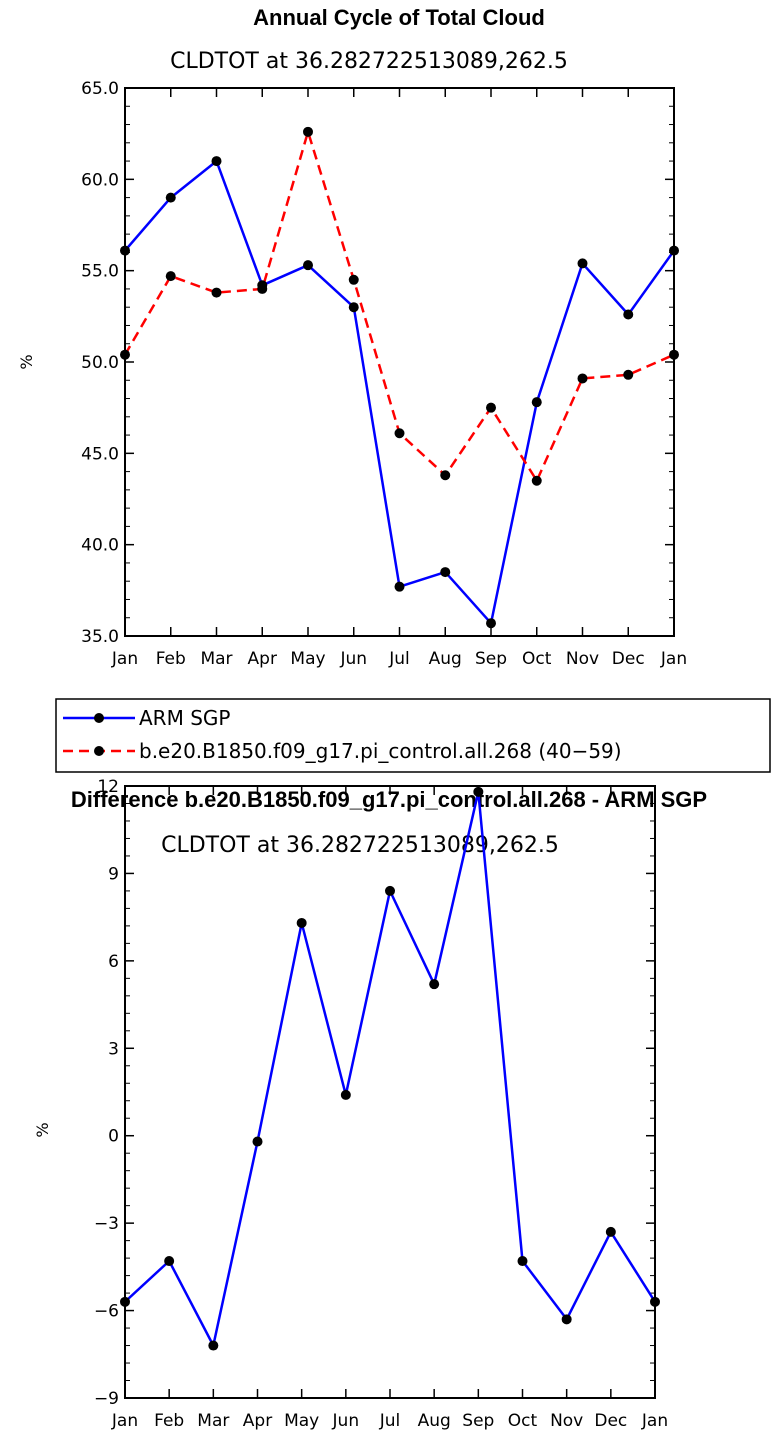 The image size is (778, 1449). I want to click on bottom-chart-ytick-label: −9, so click(106, 1399).